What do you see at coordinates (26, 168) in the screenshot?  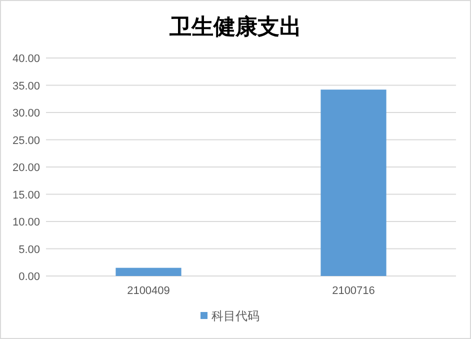 I see `y-tick-label: 20.00` at bounding box center [26, 168].